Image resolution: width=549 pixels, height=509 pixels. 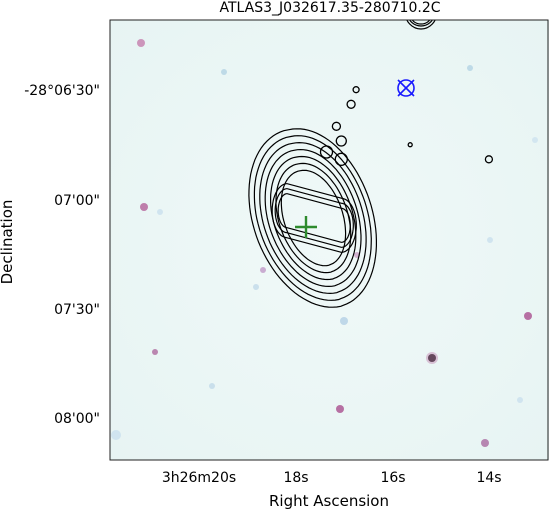 I want to click on x-tick-label: 16s, so click(x=392, y=478).